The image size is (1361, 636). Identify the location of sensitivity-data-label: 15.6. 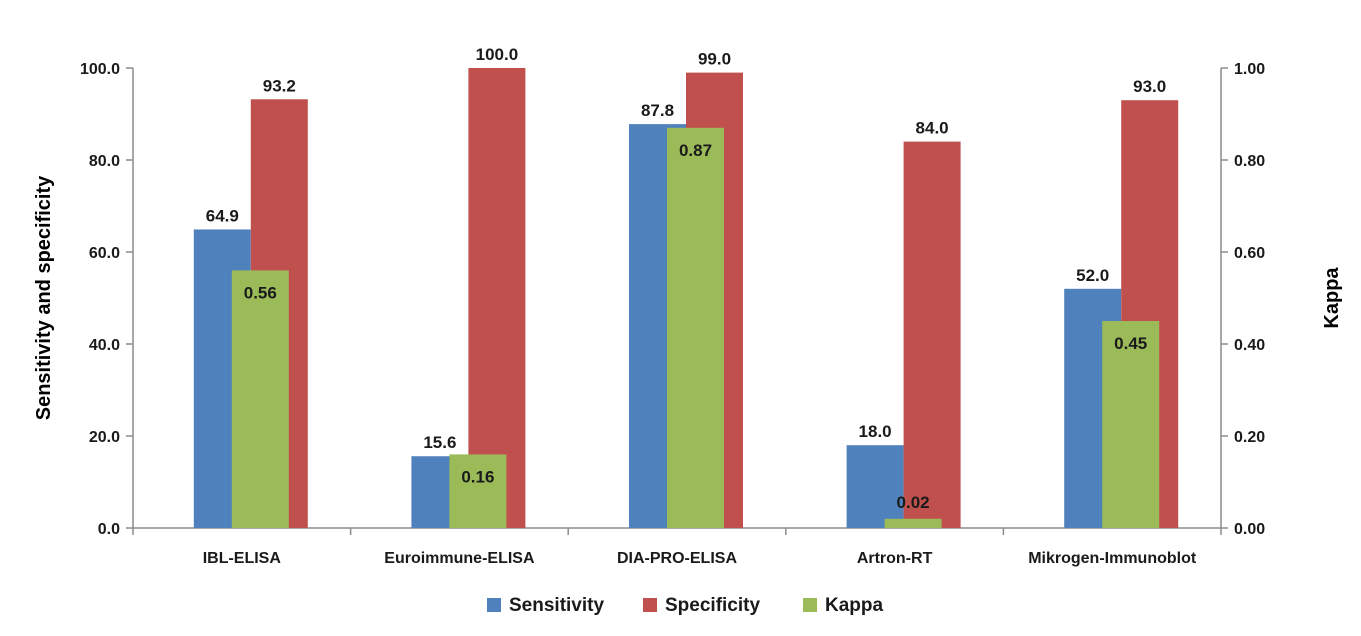
(439, 442).